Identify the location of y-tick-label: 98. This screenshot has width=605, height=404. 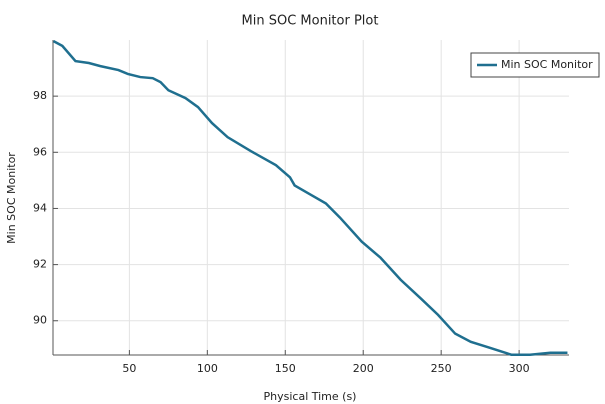
(40, 95).